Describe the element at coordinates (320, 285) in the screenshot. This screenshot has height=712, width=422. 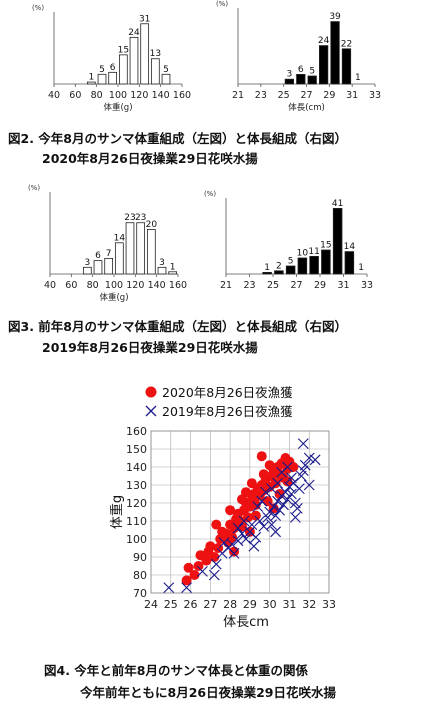
I see `fig3-length-xtick-label: 29` at that location.